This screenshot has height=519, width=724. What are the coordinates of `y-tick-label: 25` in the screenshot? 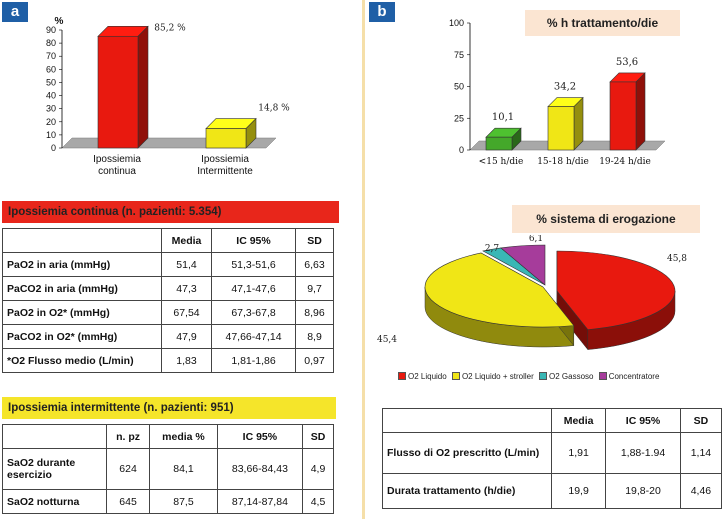 It's located at (459, 118).